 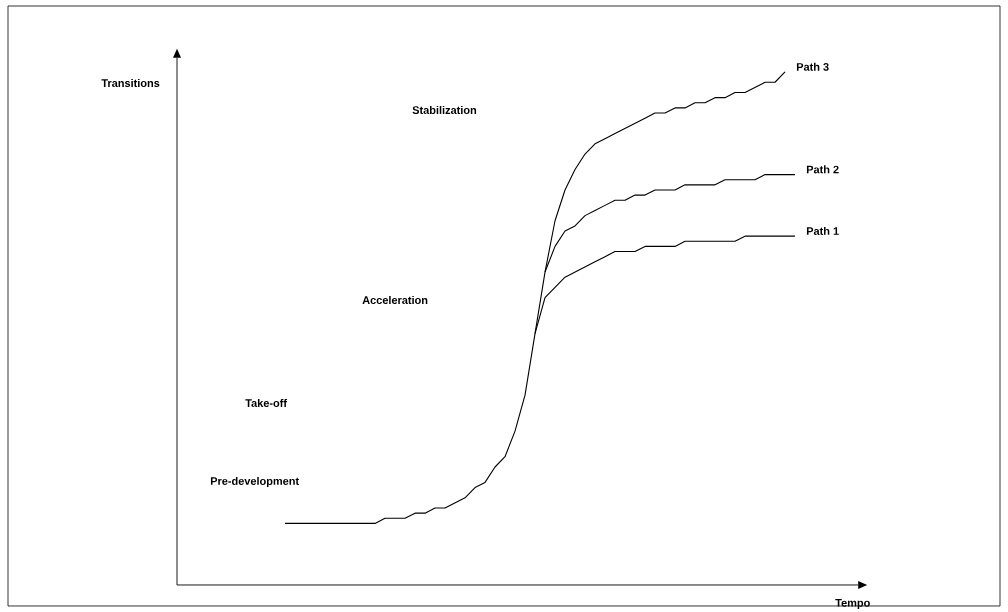 I want to click on annotation: Take-off, so click(x=266, y=403).